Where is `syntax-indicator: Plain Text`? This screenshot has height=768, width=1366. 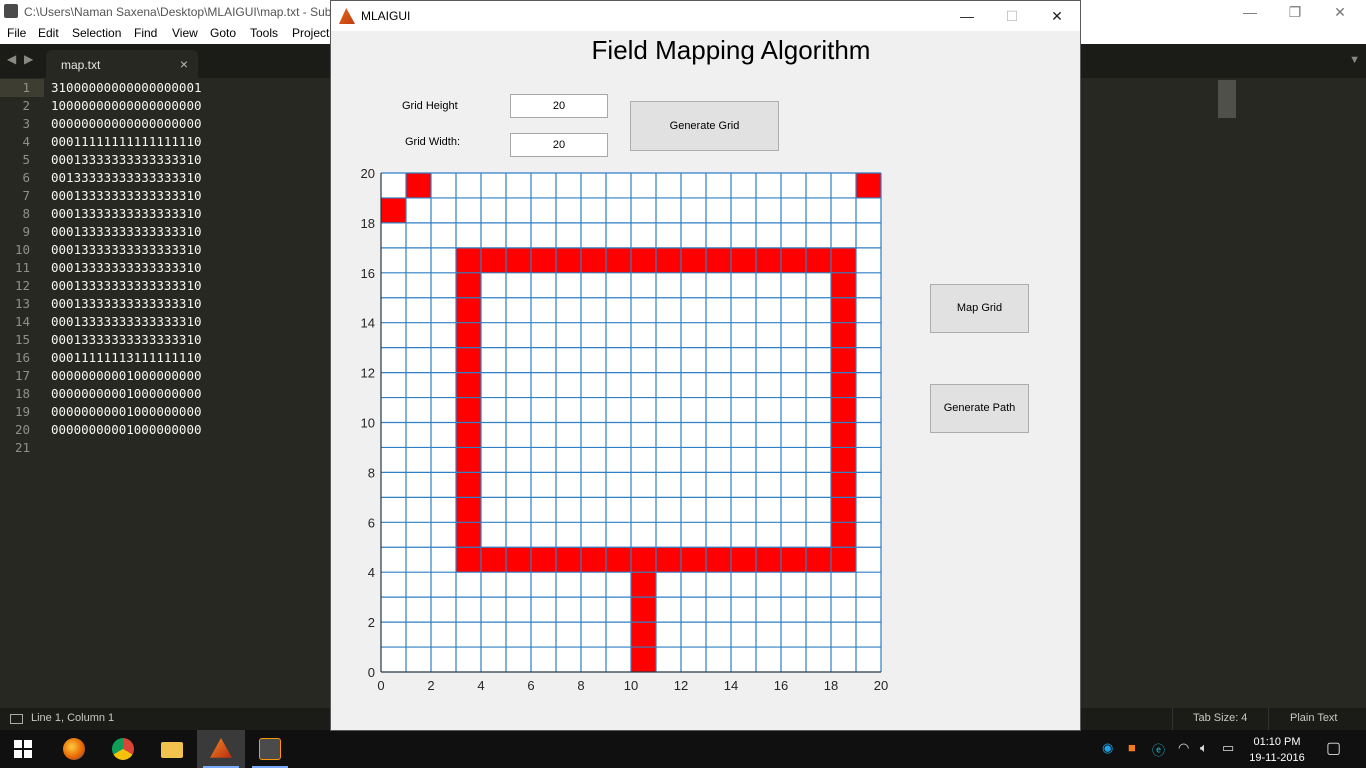
syntax-indicator: Plain Text is located at coordinates (1314, 718).